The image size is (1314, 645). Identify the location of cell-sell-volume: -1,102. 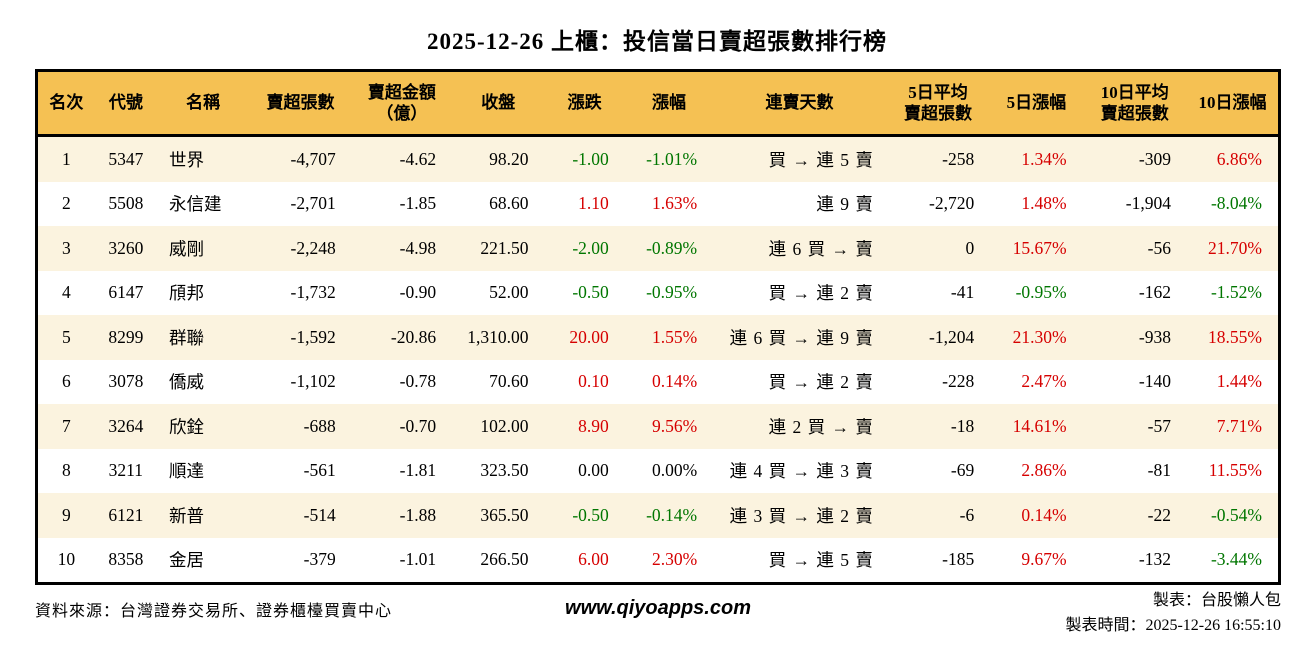
(313, 381).